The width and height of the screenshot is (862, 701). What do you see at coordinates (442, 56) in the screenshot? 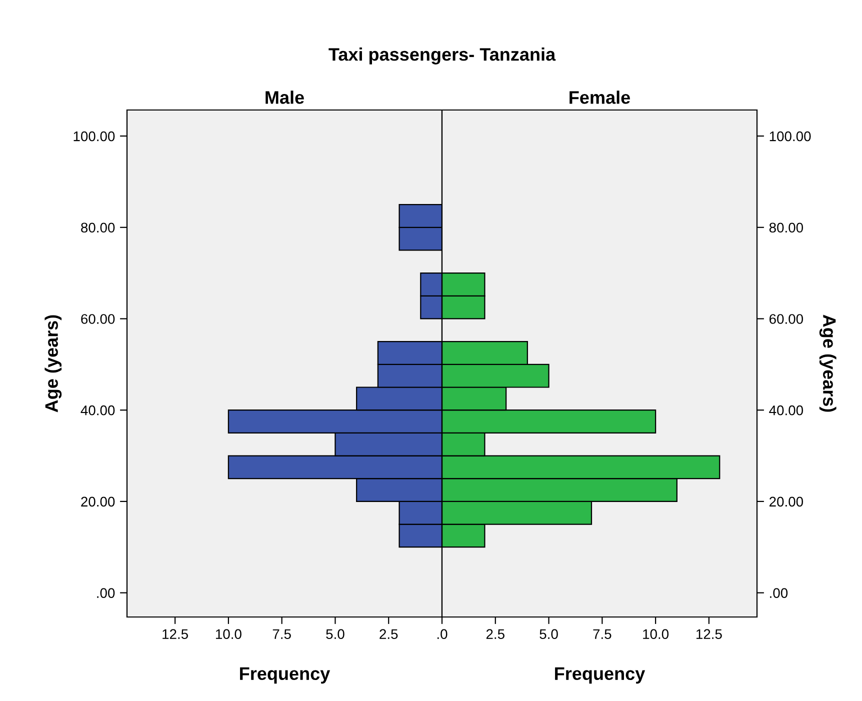
I see `chart-title: Taxi passengers- Tanzania` at bounding box center [442, 56].